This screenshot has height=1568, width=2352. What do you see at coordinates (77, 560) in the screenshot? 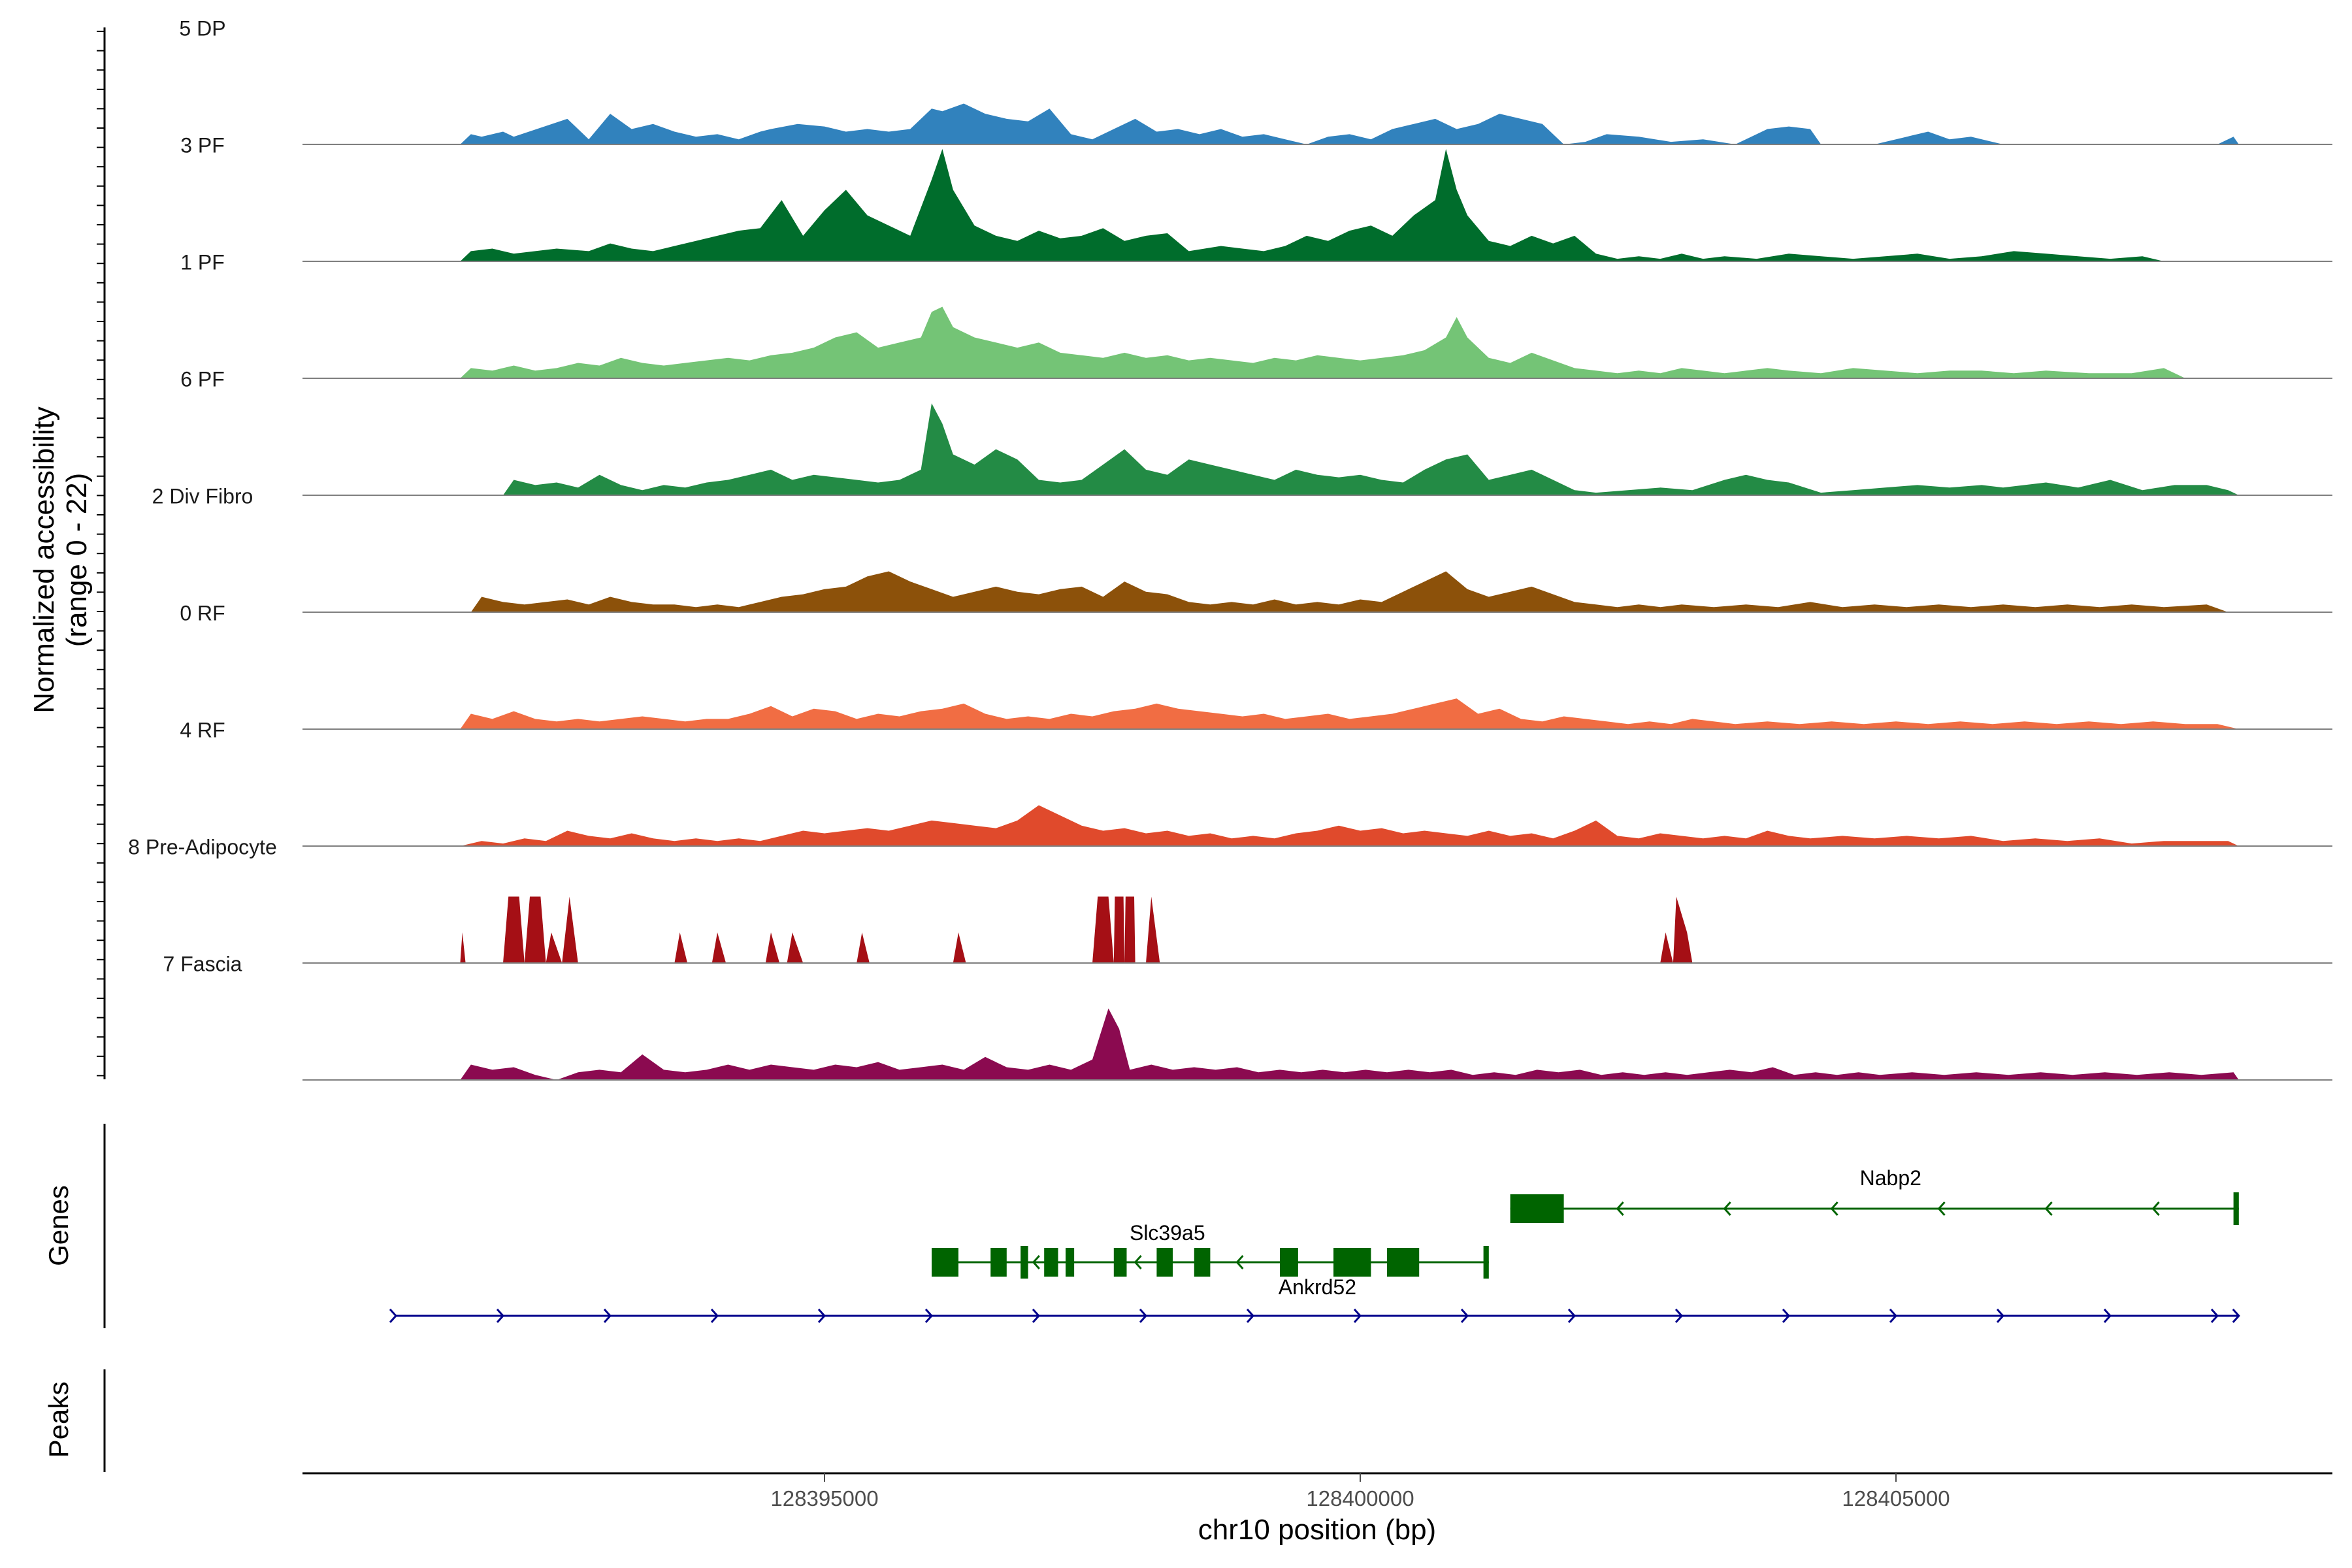
I see `coverage-ylabel-line2: (range 0 - 22)` at bounding box center [77, 560].